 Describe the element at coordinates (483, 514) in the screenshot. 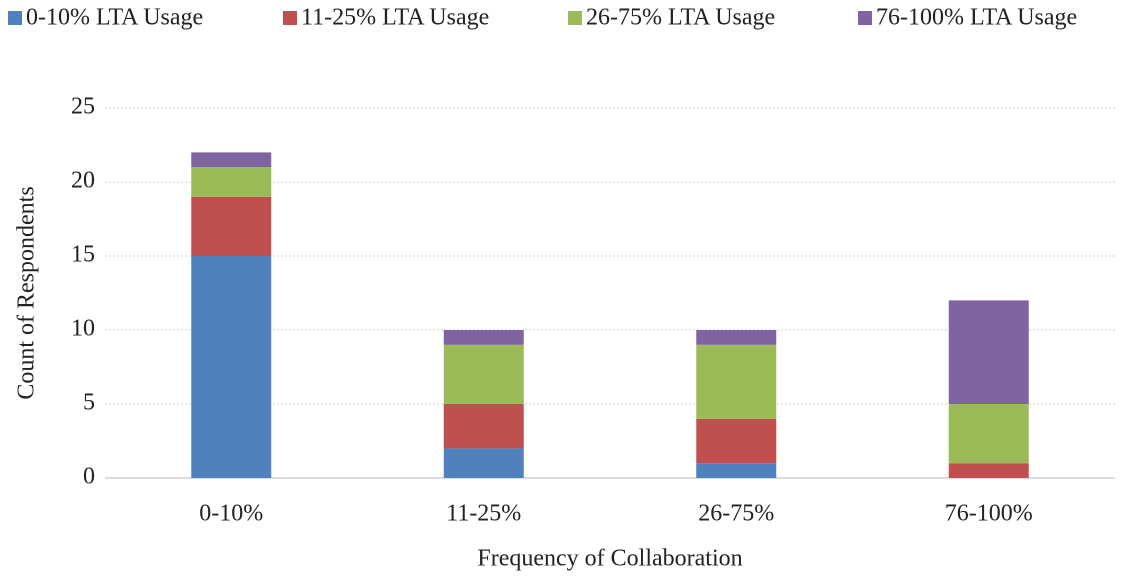

I see `x-tick-label: 11-25%` at that location.